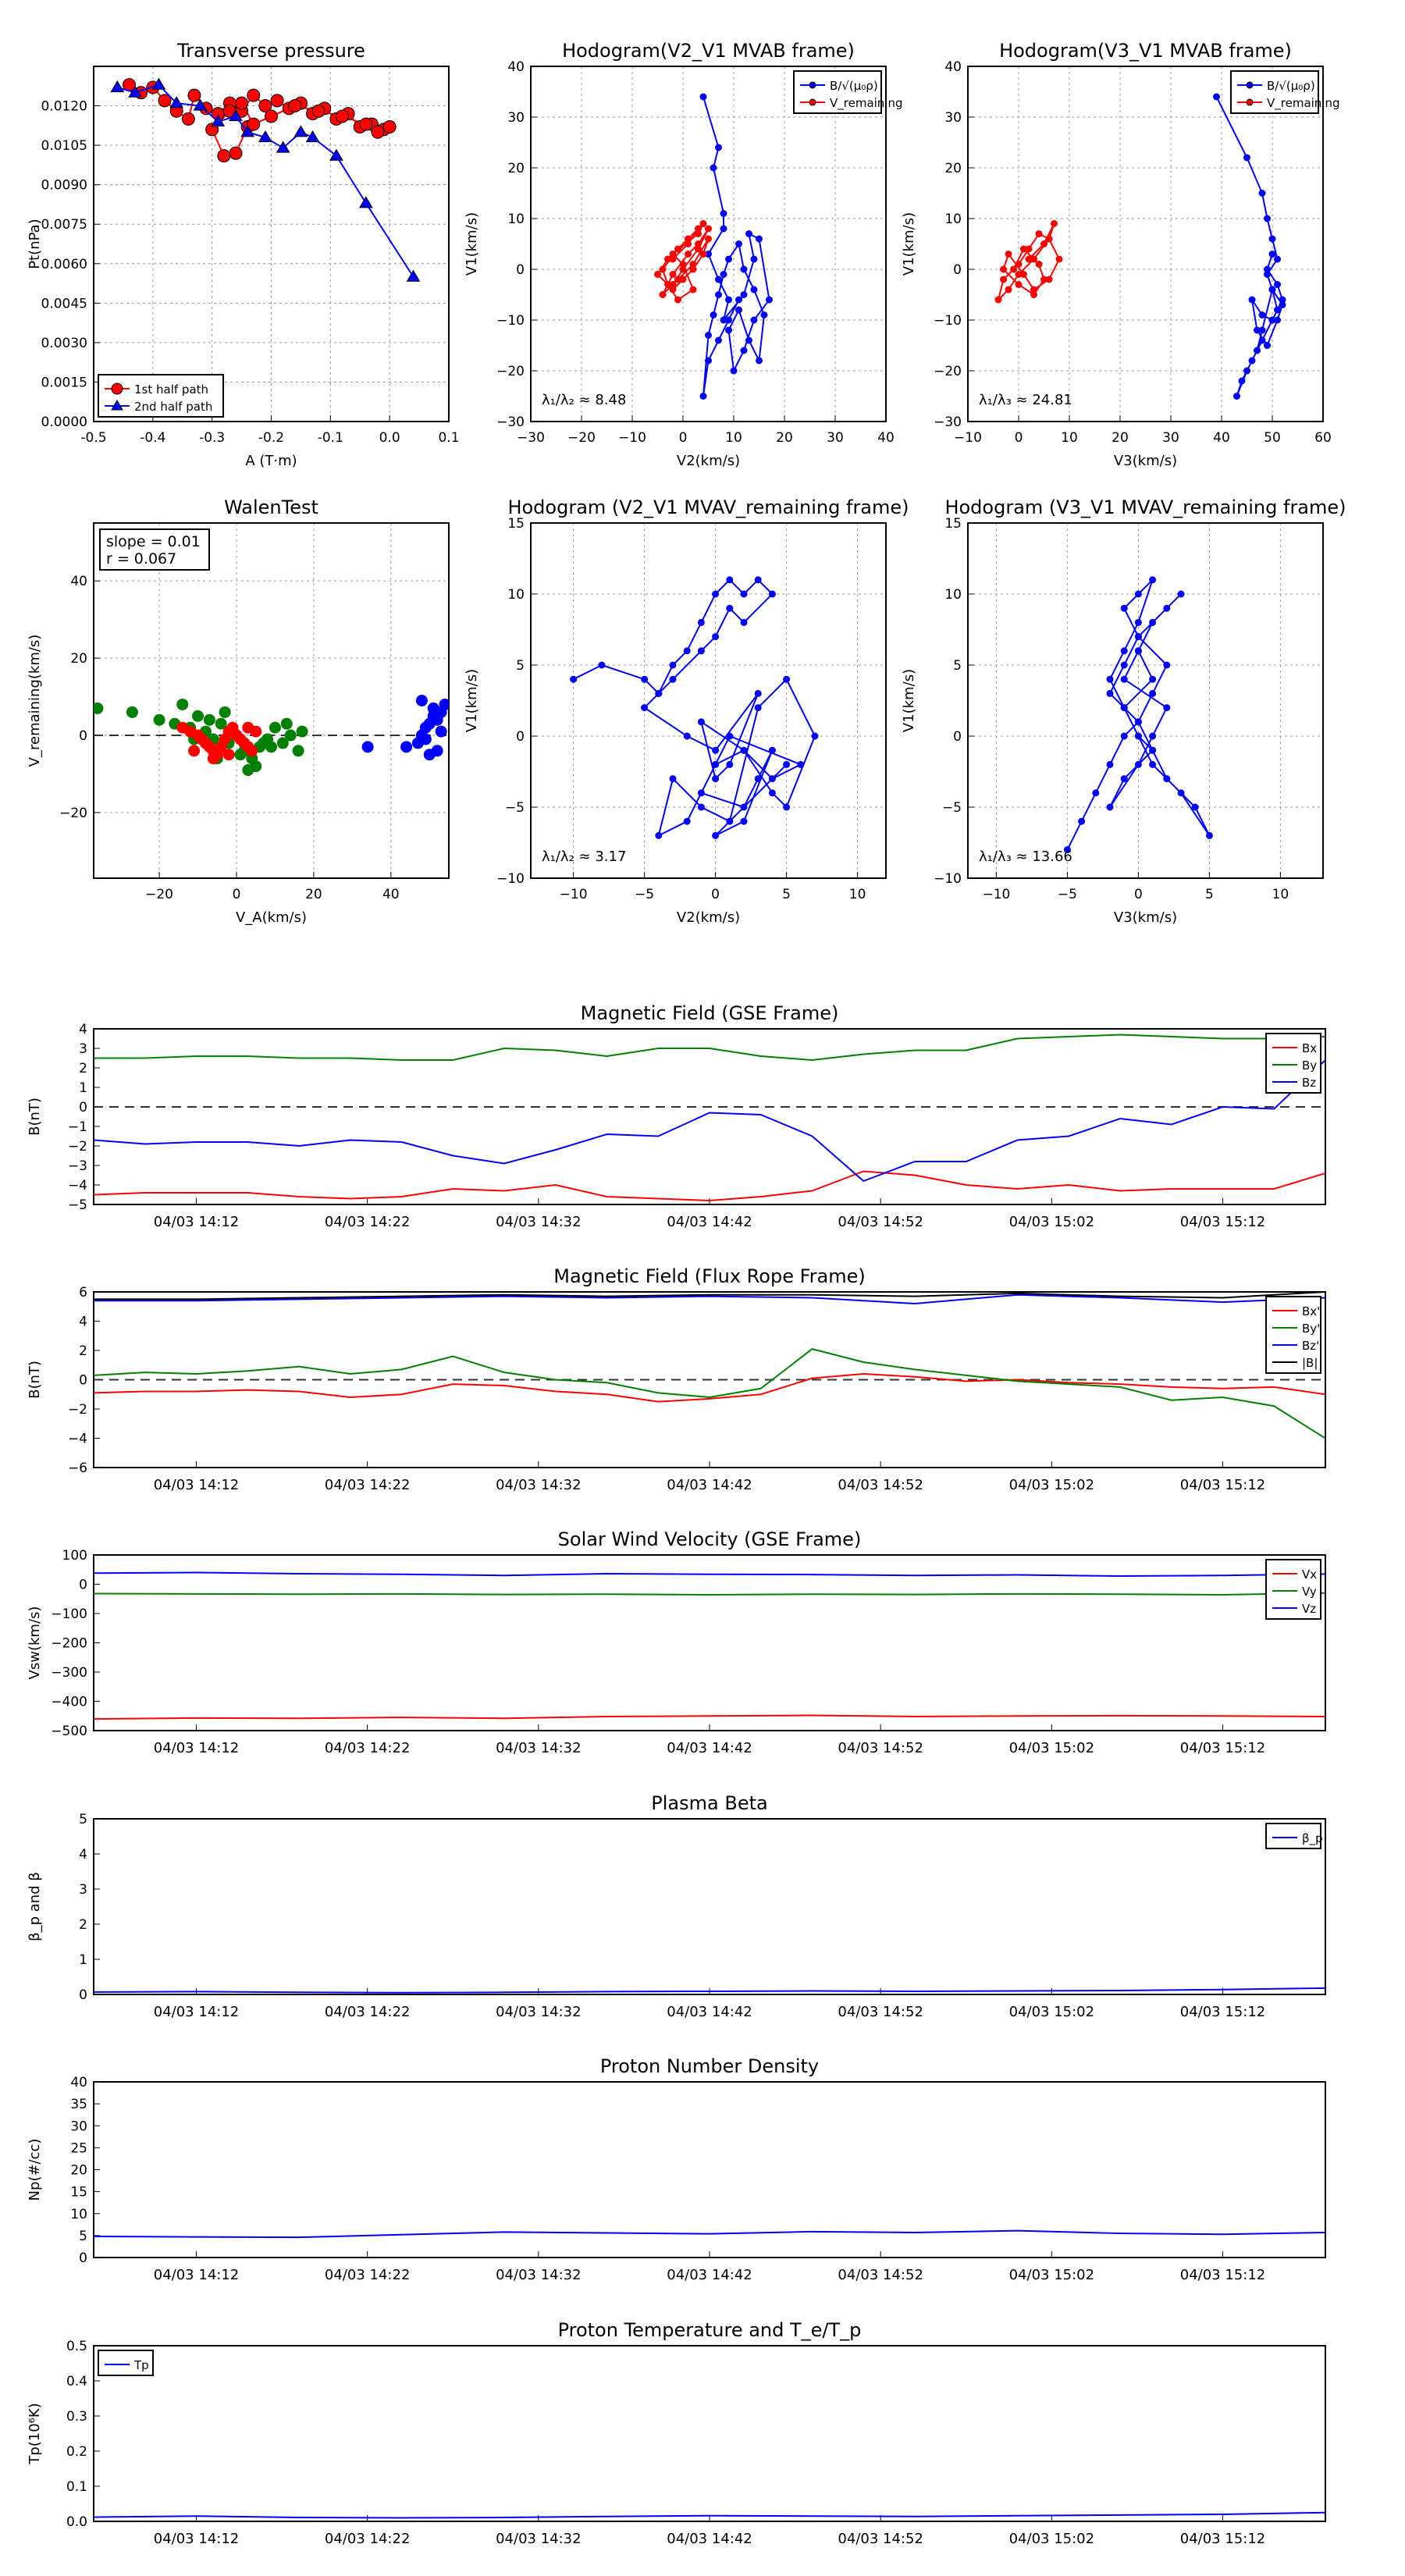 Image resolution: width=1405 pixels, height=2576 pixels. What do you see at coordinates (511, 321) in the screenshot?
I see `hodogram_v2_v1-ytick-label: −10` at bounding box center [511, 321].